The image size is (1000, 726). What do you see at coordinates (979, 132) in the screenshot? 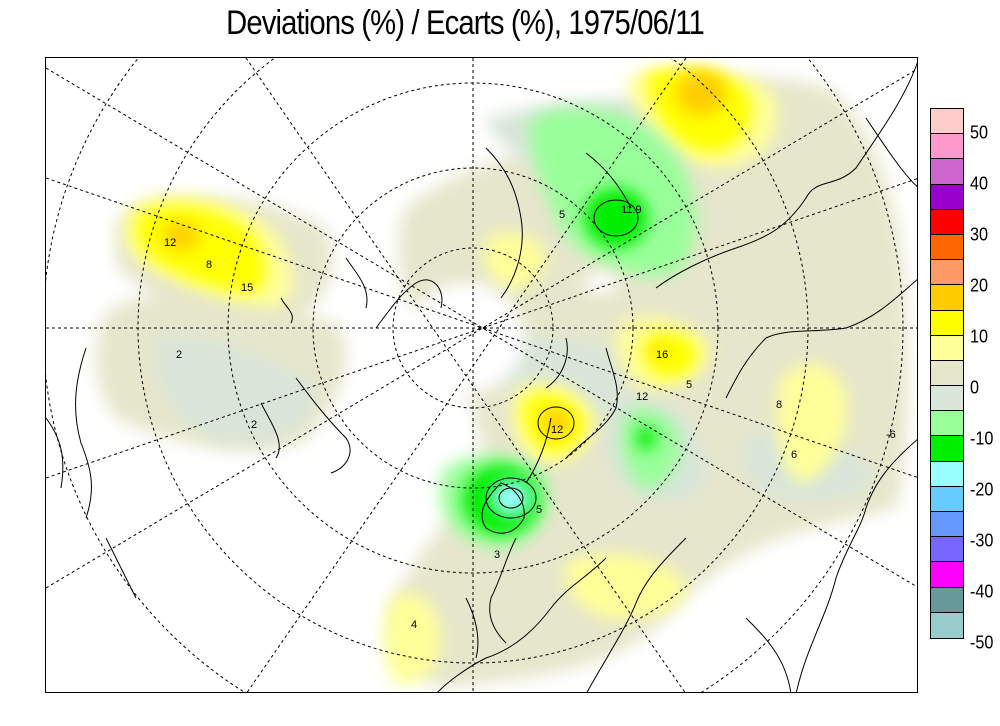
I see `legend-label: 50` at bounding box center [979, 132].